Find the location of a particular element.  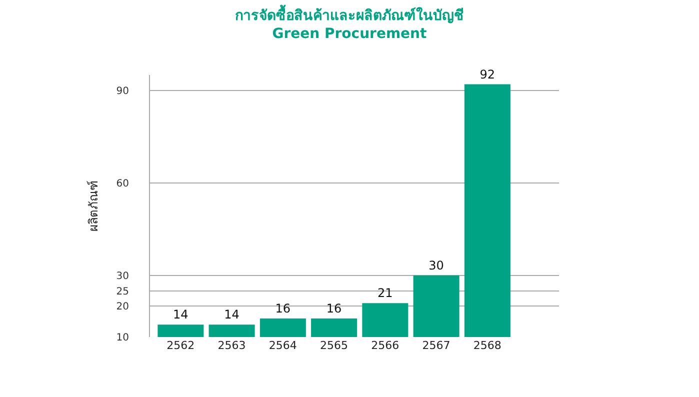

chart-subtitle: Green Procurement is located at coordinates (350, 34).